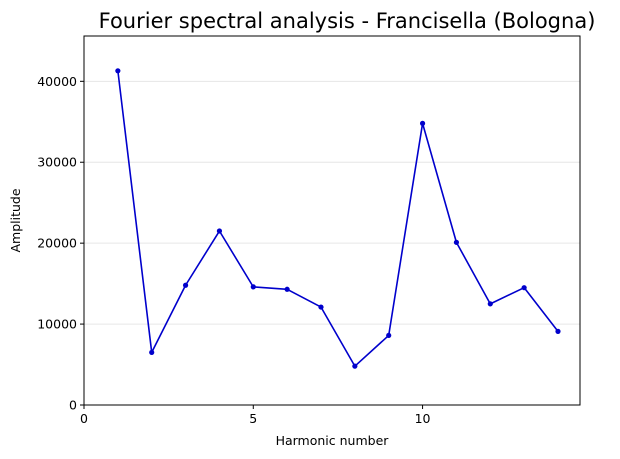 The width and height of the screenshot is (620, 459). I want to click on y-tick-label: 10000, so click(57, 324).